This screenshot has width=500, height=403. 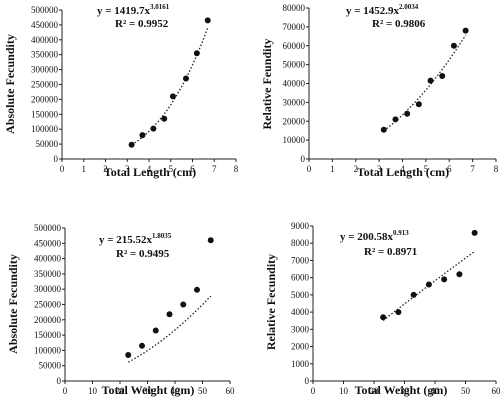 What do you see at coordinates (466, 391) in the screenshot?
I see `chart-4-x-tick-label: 50` at bounding box center [466, 391].